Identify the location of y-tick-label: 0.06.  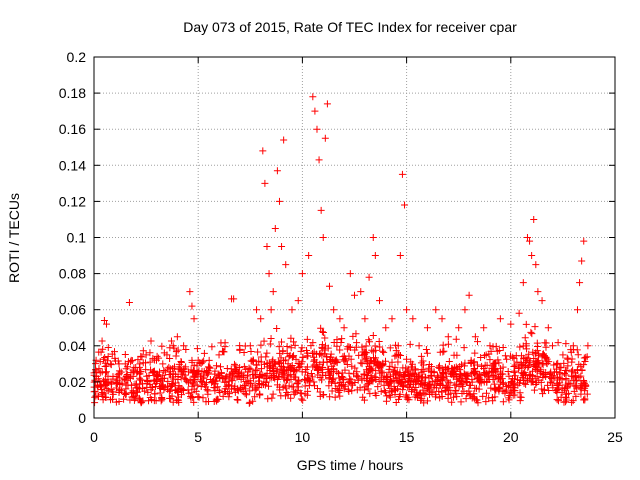
(72, 310).